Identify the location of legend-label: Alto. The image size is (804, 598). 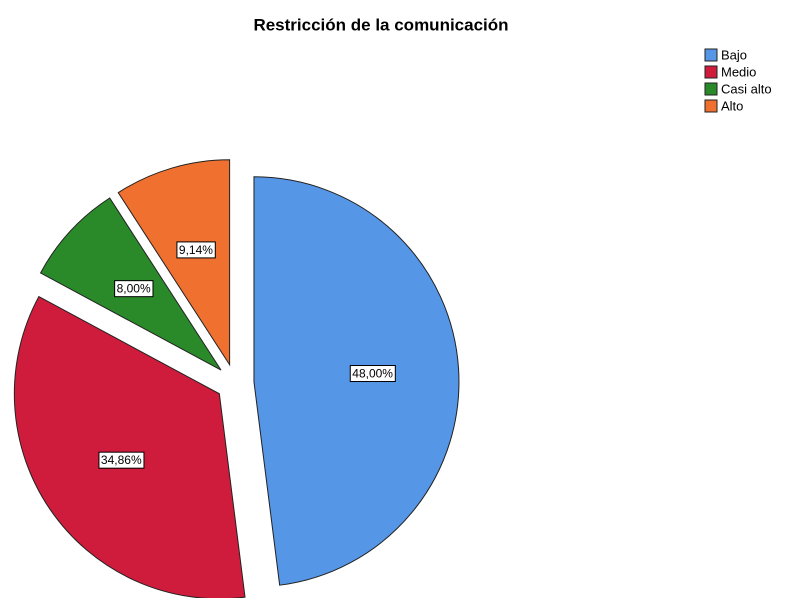
(732, 105).